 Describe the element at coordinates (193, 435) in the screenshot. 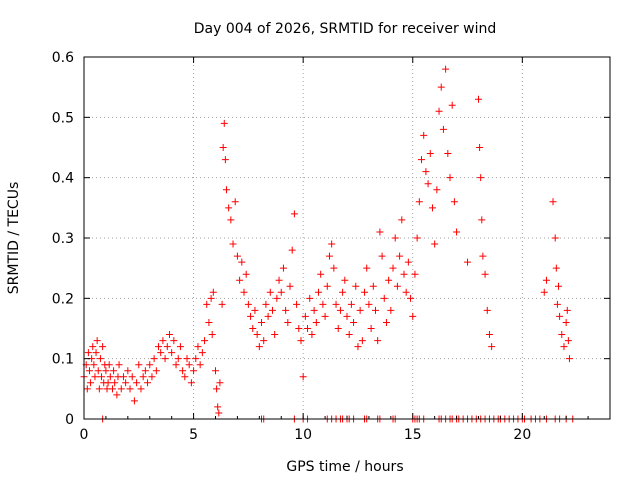

I see `x-tick-label: 5` at that location.